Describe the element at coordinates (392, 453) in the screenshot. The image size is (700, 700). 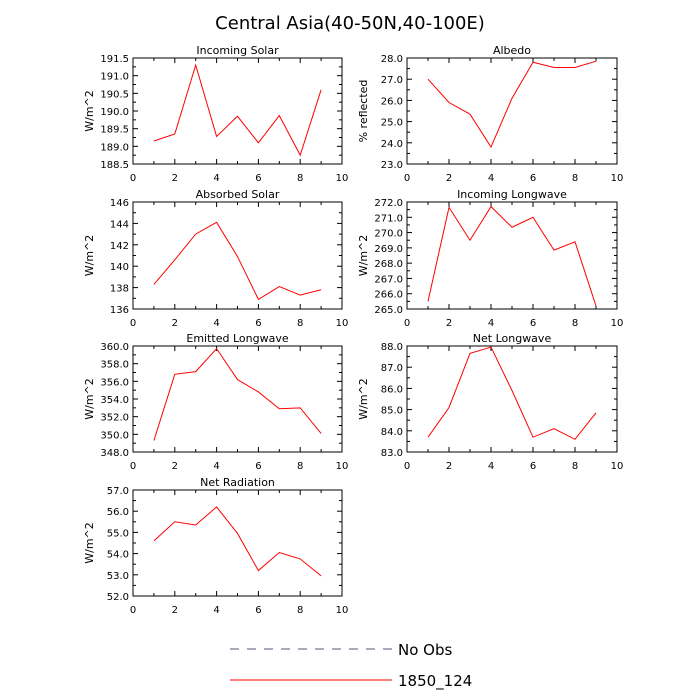
I see `y-tick-label-net-longwave: 83.0` at that location.